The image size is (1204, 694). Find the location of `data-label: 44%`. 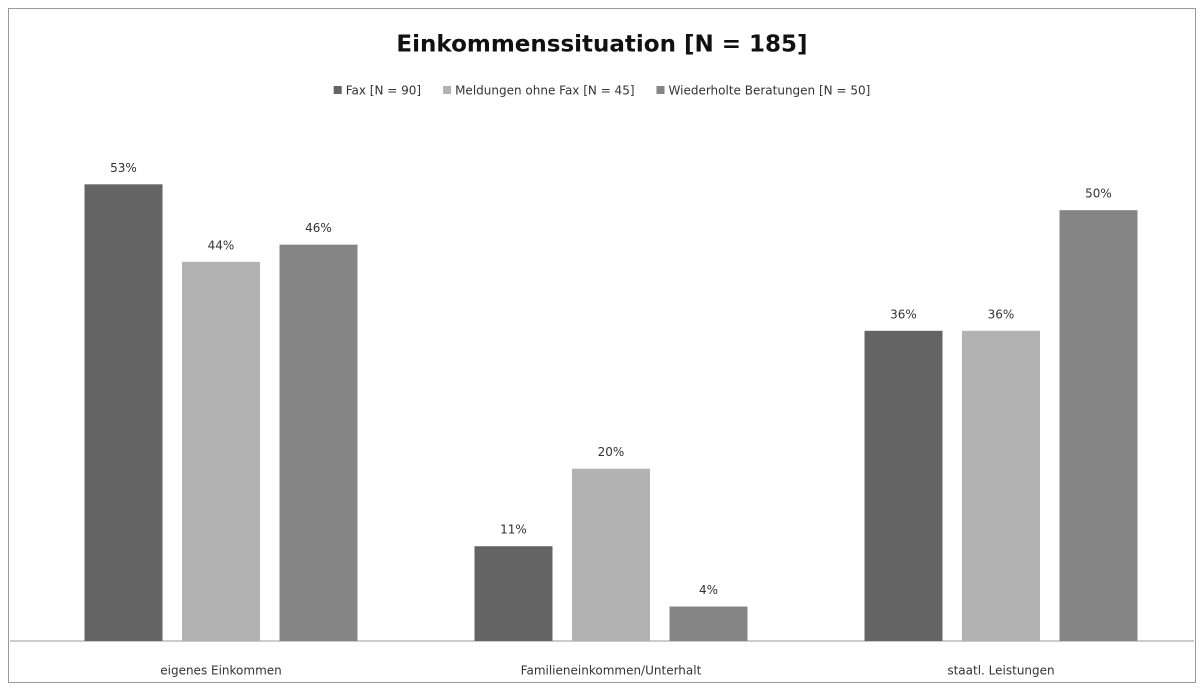

data-label: 44% is located at coordinates (221, 245).